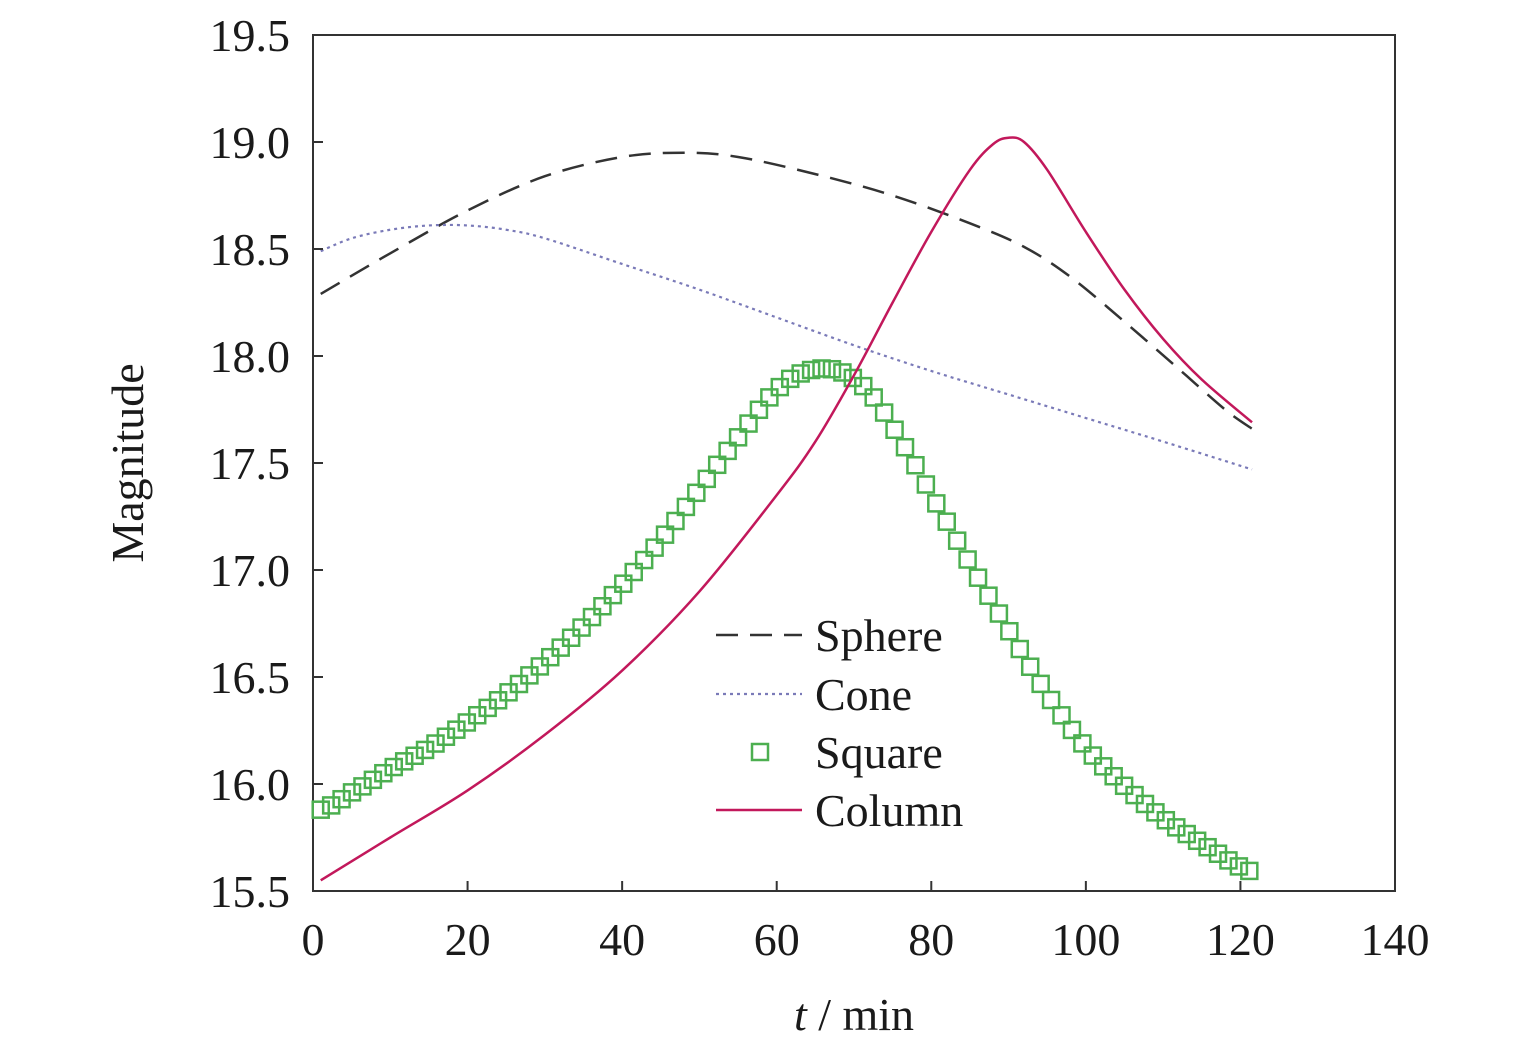  Describe the element at coordinates (1395, 939) in the screenshot. I see `x-tick-label: 140` at that location.